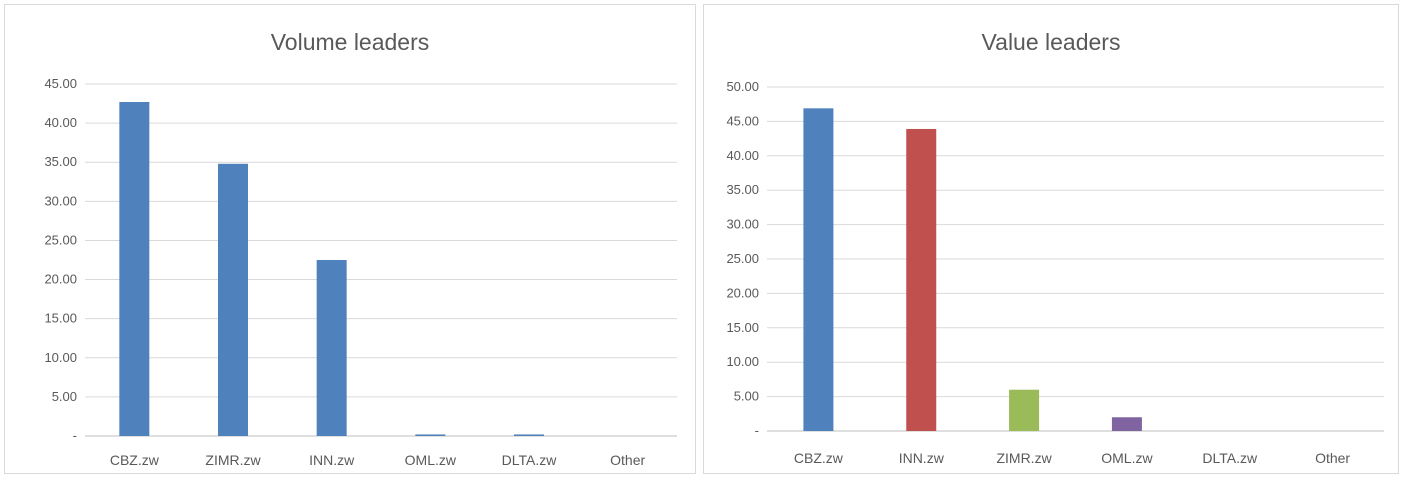  What do you see at coordinates (350, 42) in the screenshot?
I see `chart-title: Volume leaders` at bounding box center [350, 42].